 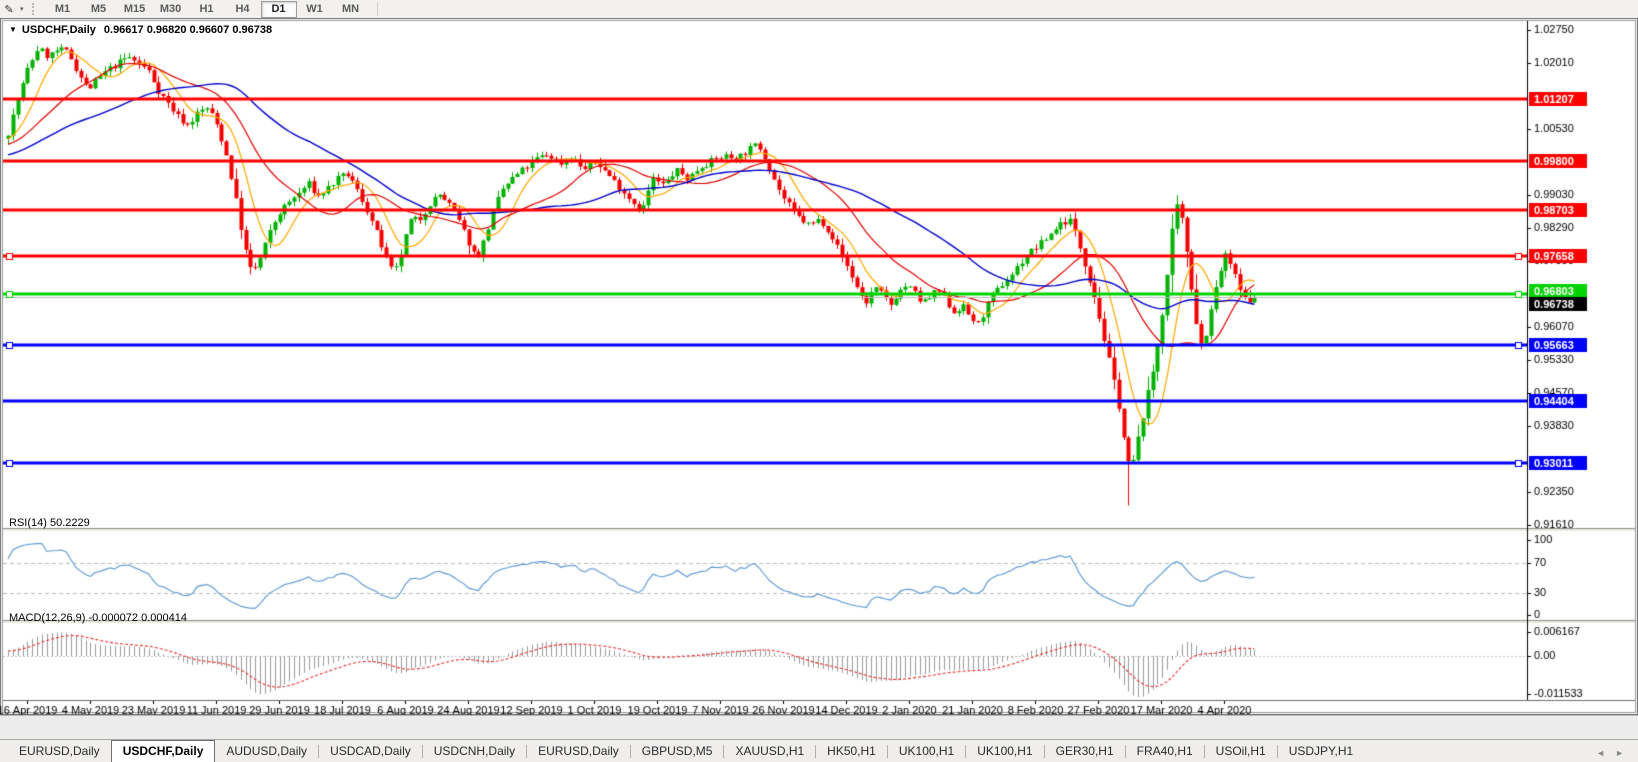 I want to click on chart-tab-gbpusd-m5: GBPUSD,M5, so click(x=677, y=751).